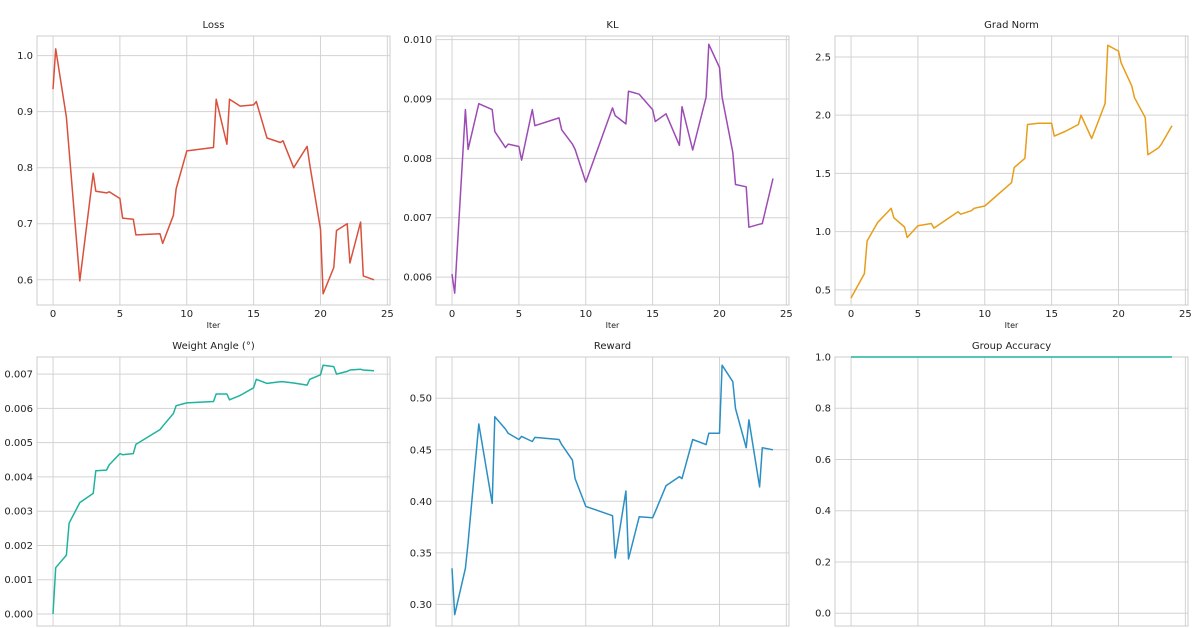 The height and width of the screenshot is (628, 1200). I want to click on y-tick-label: 1.5, so click(823, 174).